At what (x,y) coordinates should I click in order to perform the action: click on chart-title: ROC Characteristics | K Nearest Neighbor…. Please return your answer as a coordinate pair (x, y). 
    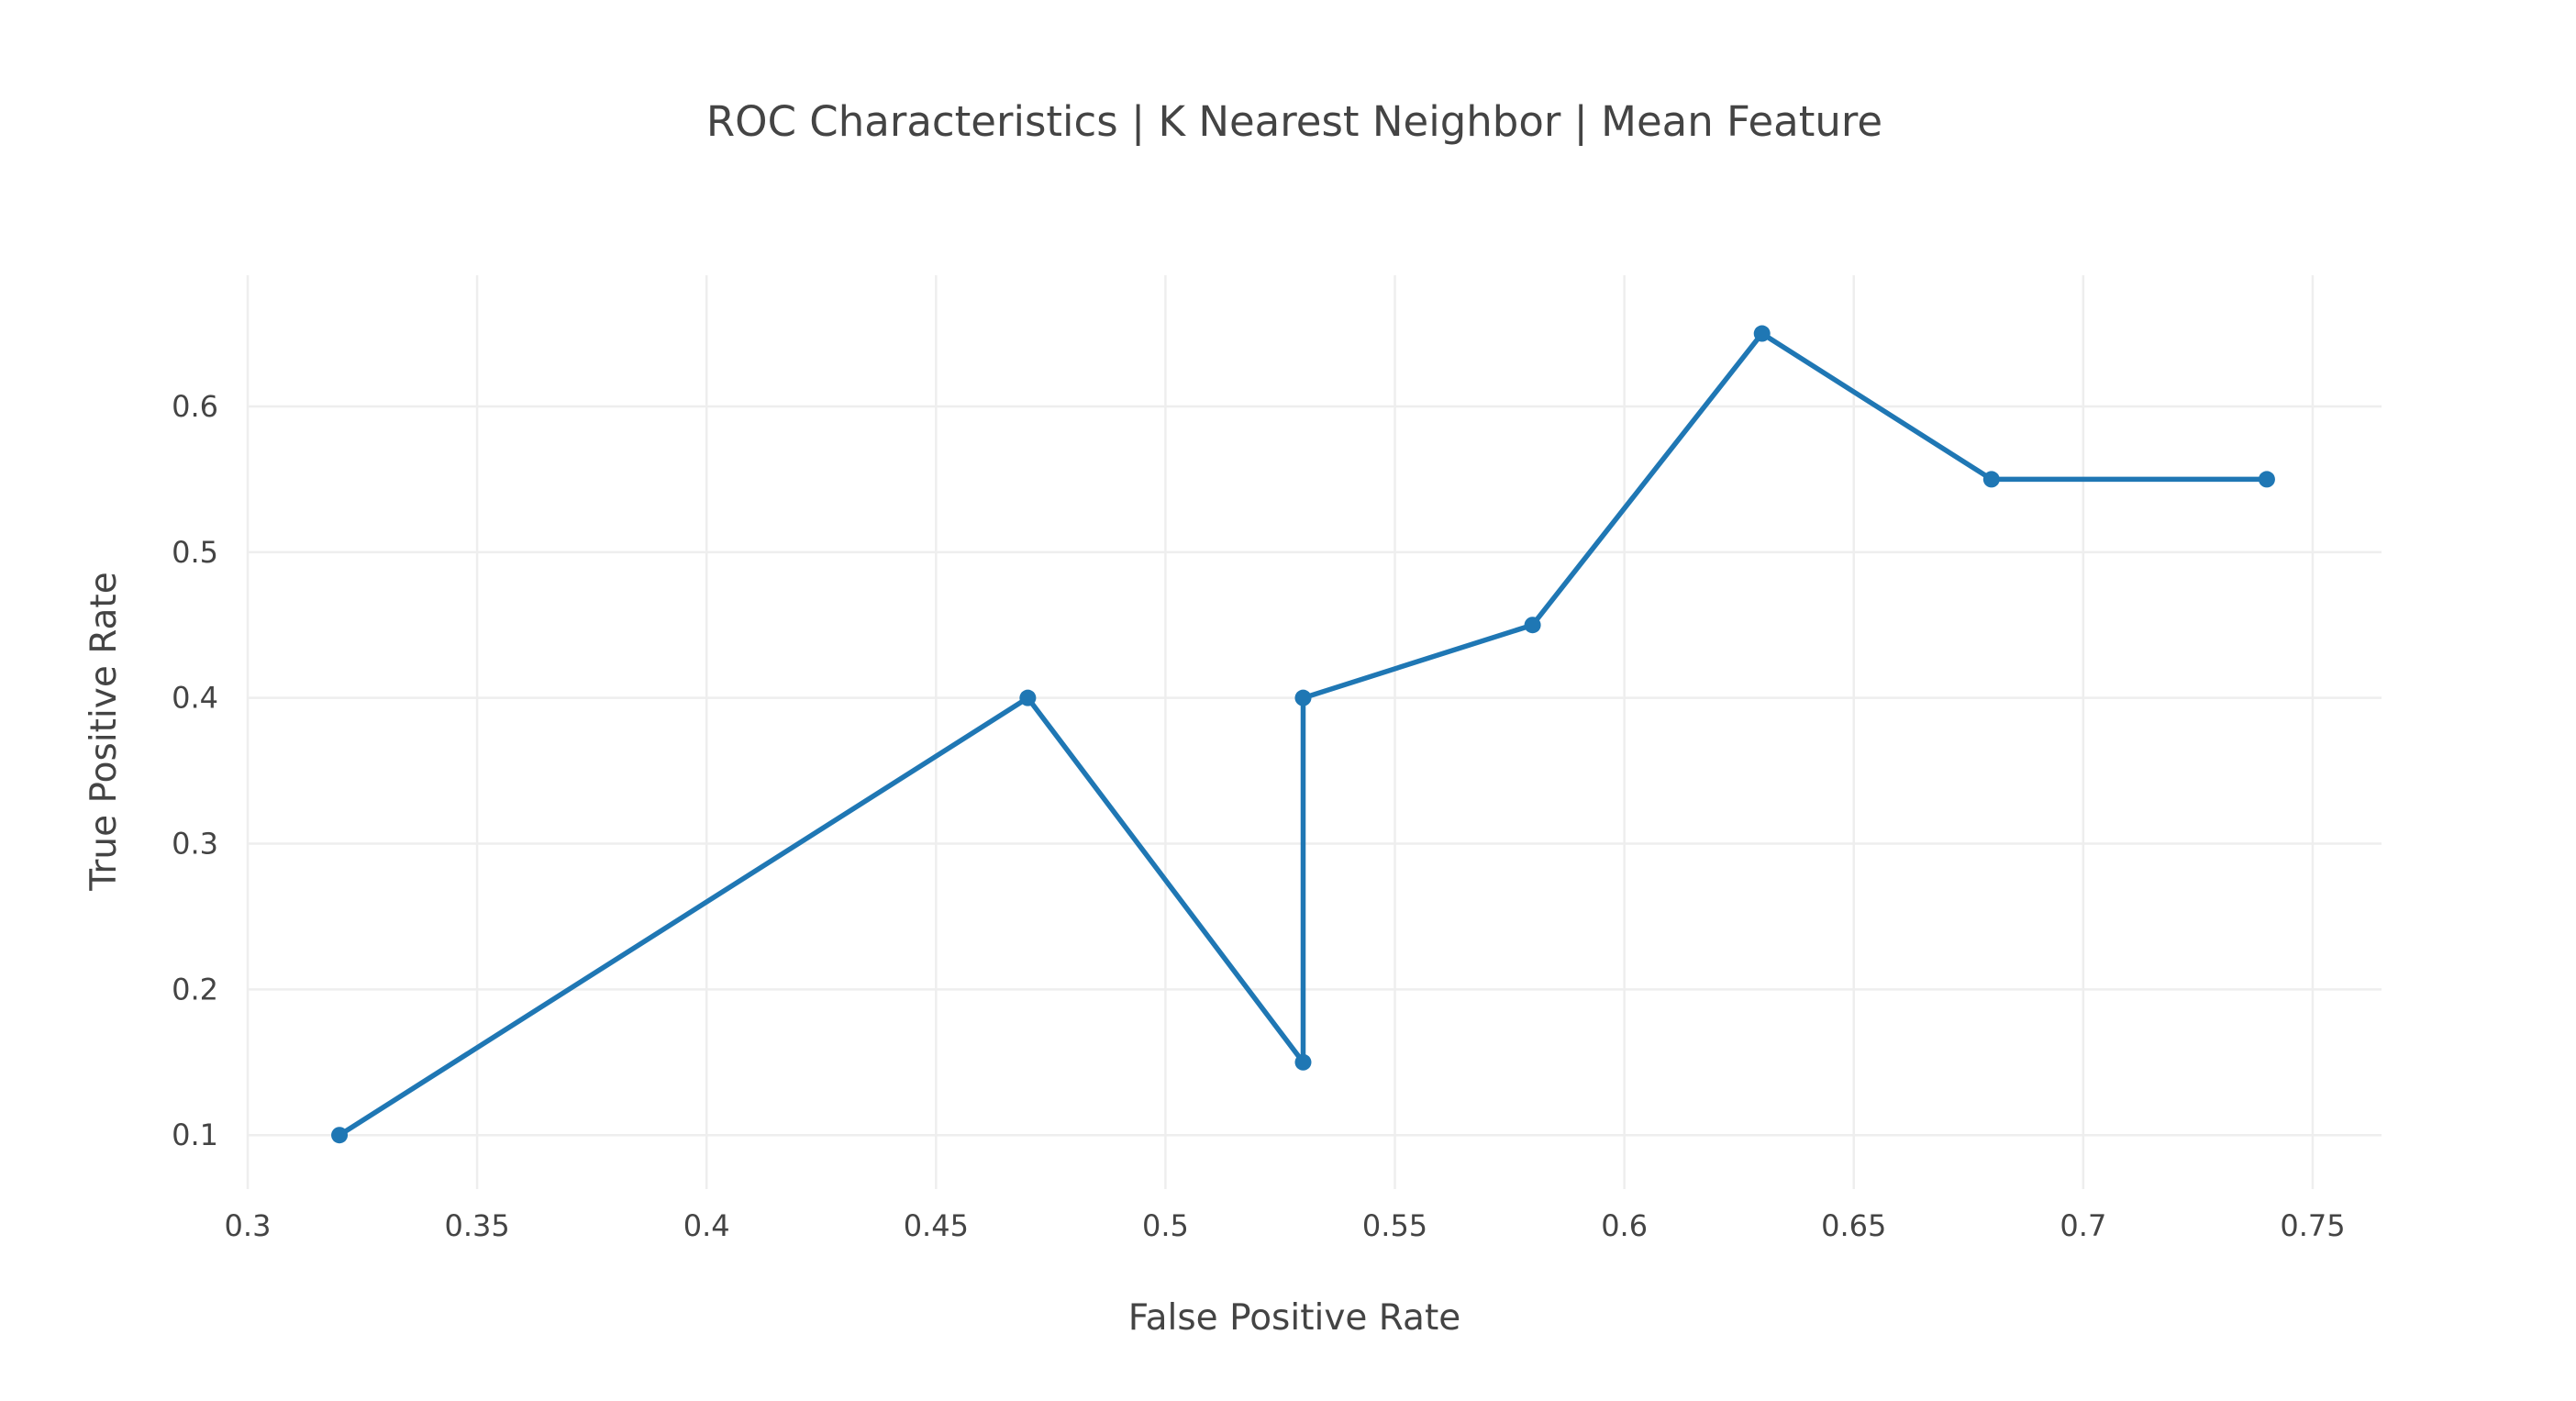
    Looking at the image, I should click on (1294, 121).